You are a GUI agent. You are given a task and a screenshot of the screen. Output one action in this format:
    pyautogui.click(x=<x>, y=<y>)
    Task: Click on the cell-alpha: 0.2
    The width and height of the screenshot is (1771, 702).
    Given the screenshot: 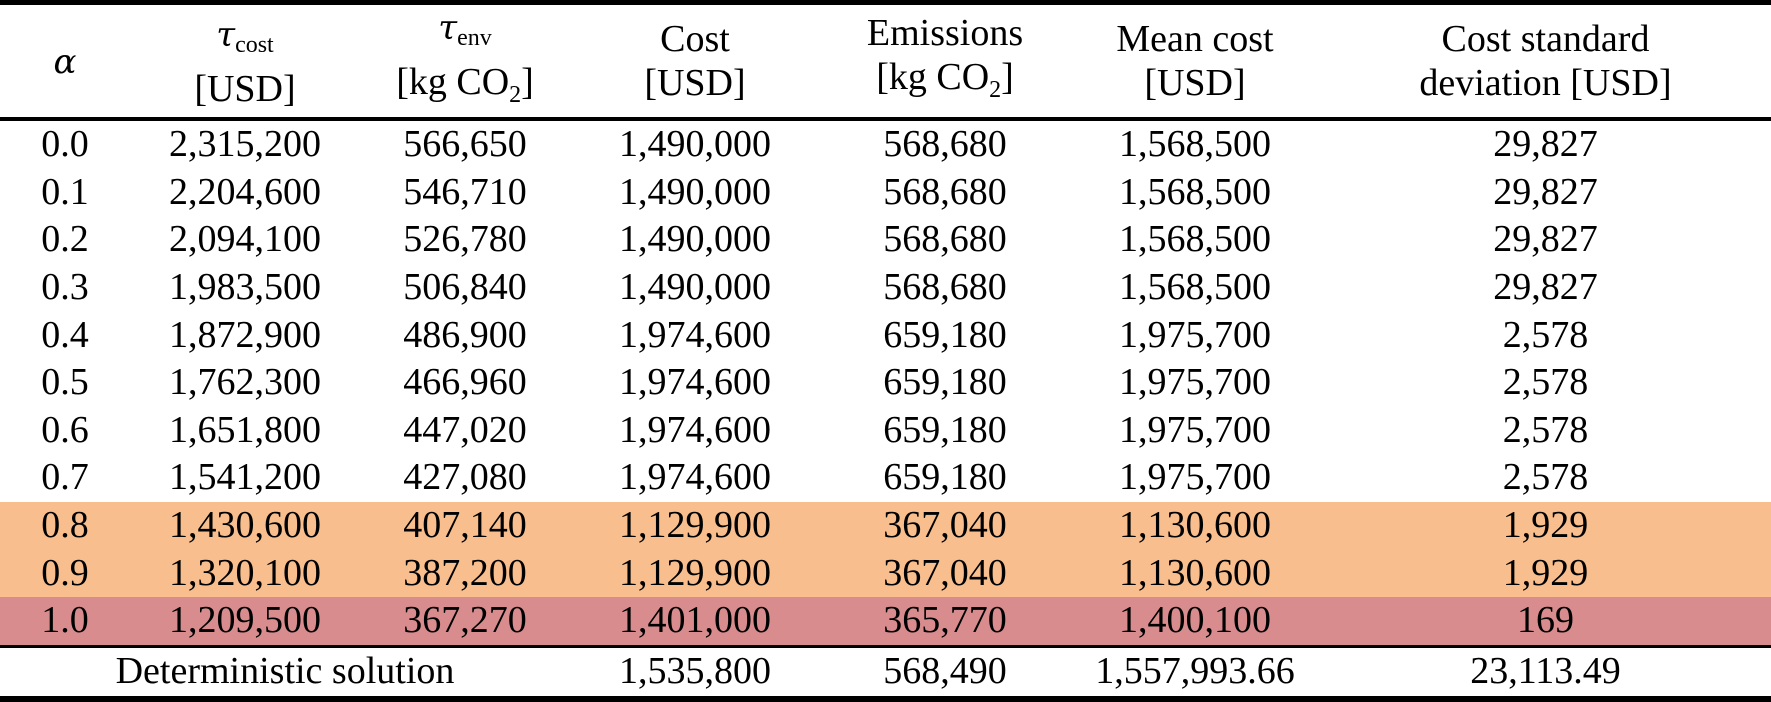 What is the action you would take?
    pyautogui.click(x=65, y=239)
    